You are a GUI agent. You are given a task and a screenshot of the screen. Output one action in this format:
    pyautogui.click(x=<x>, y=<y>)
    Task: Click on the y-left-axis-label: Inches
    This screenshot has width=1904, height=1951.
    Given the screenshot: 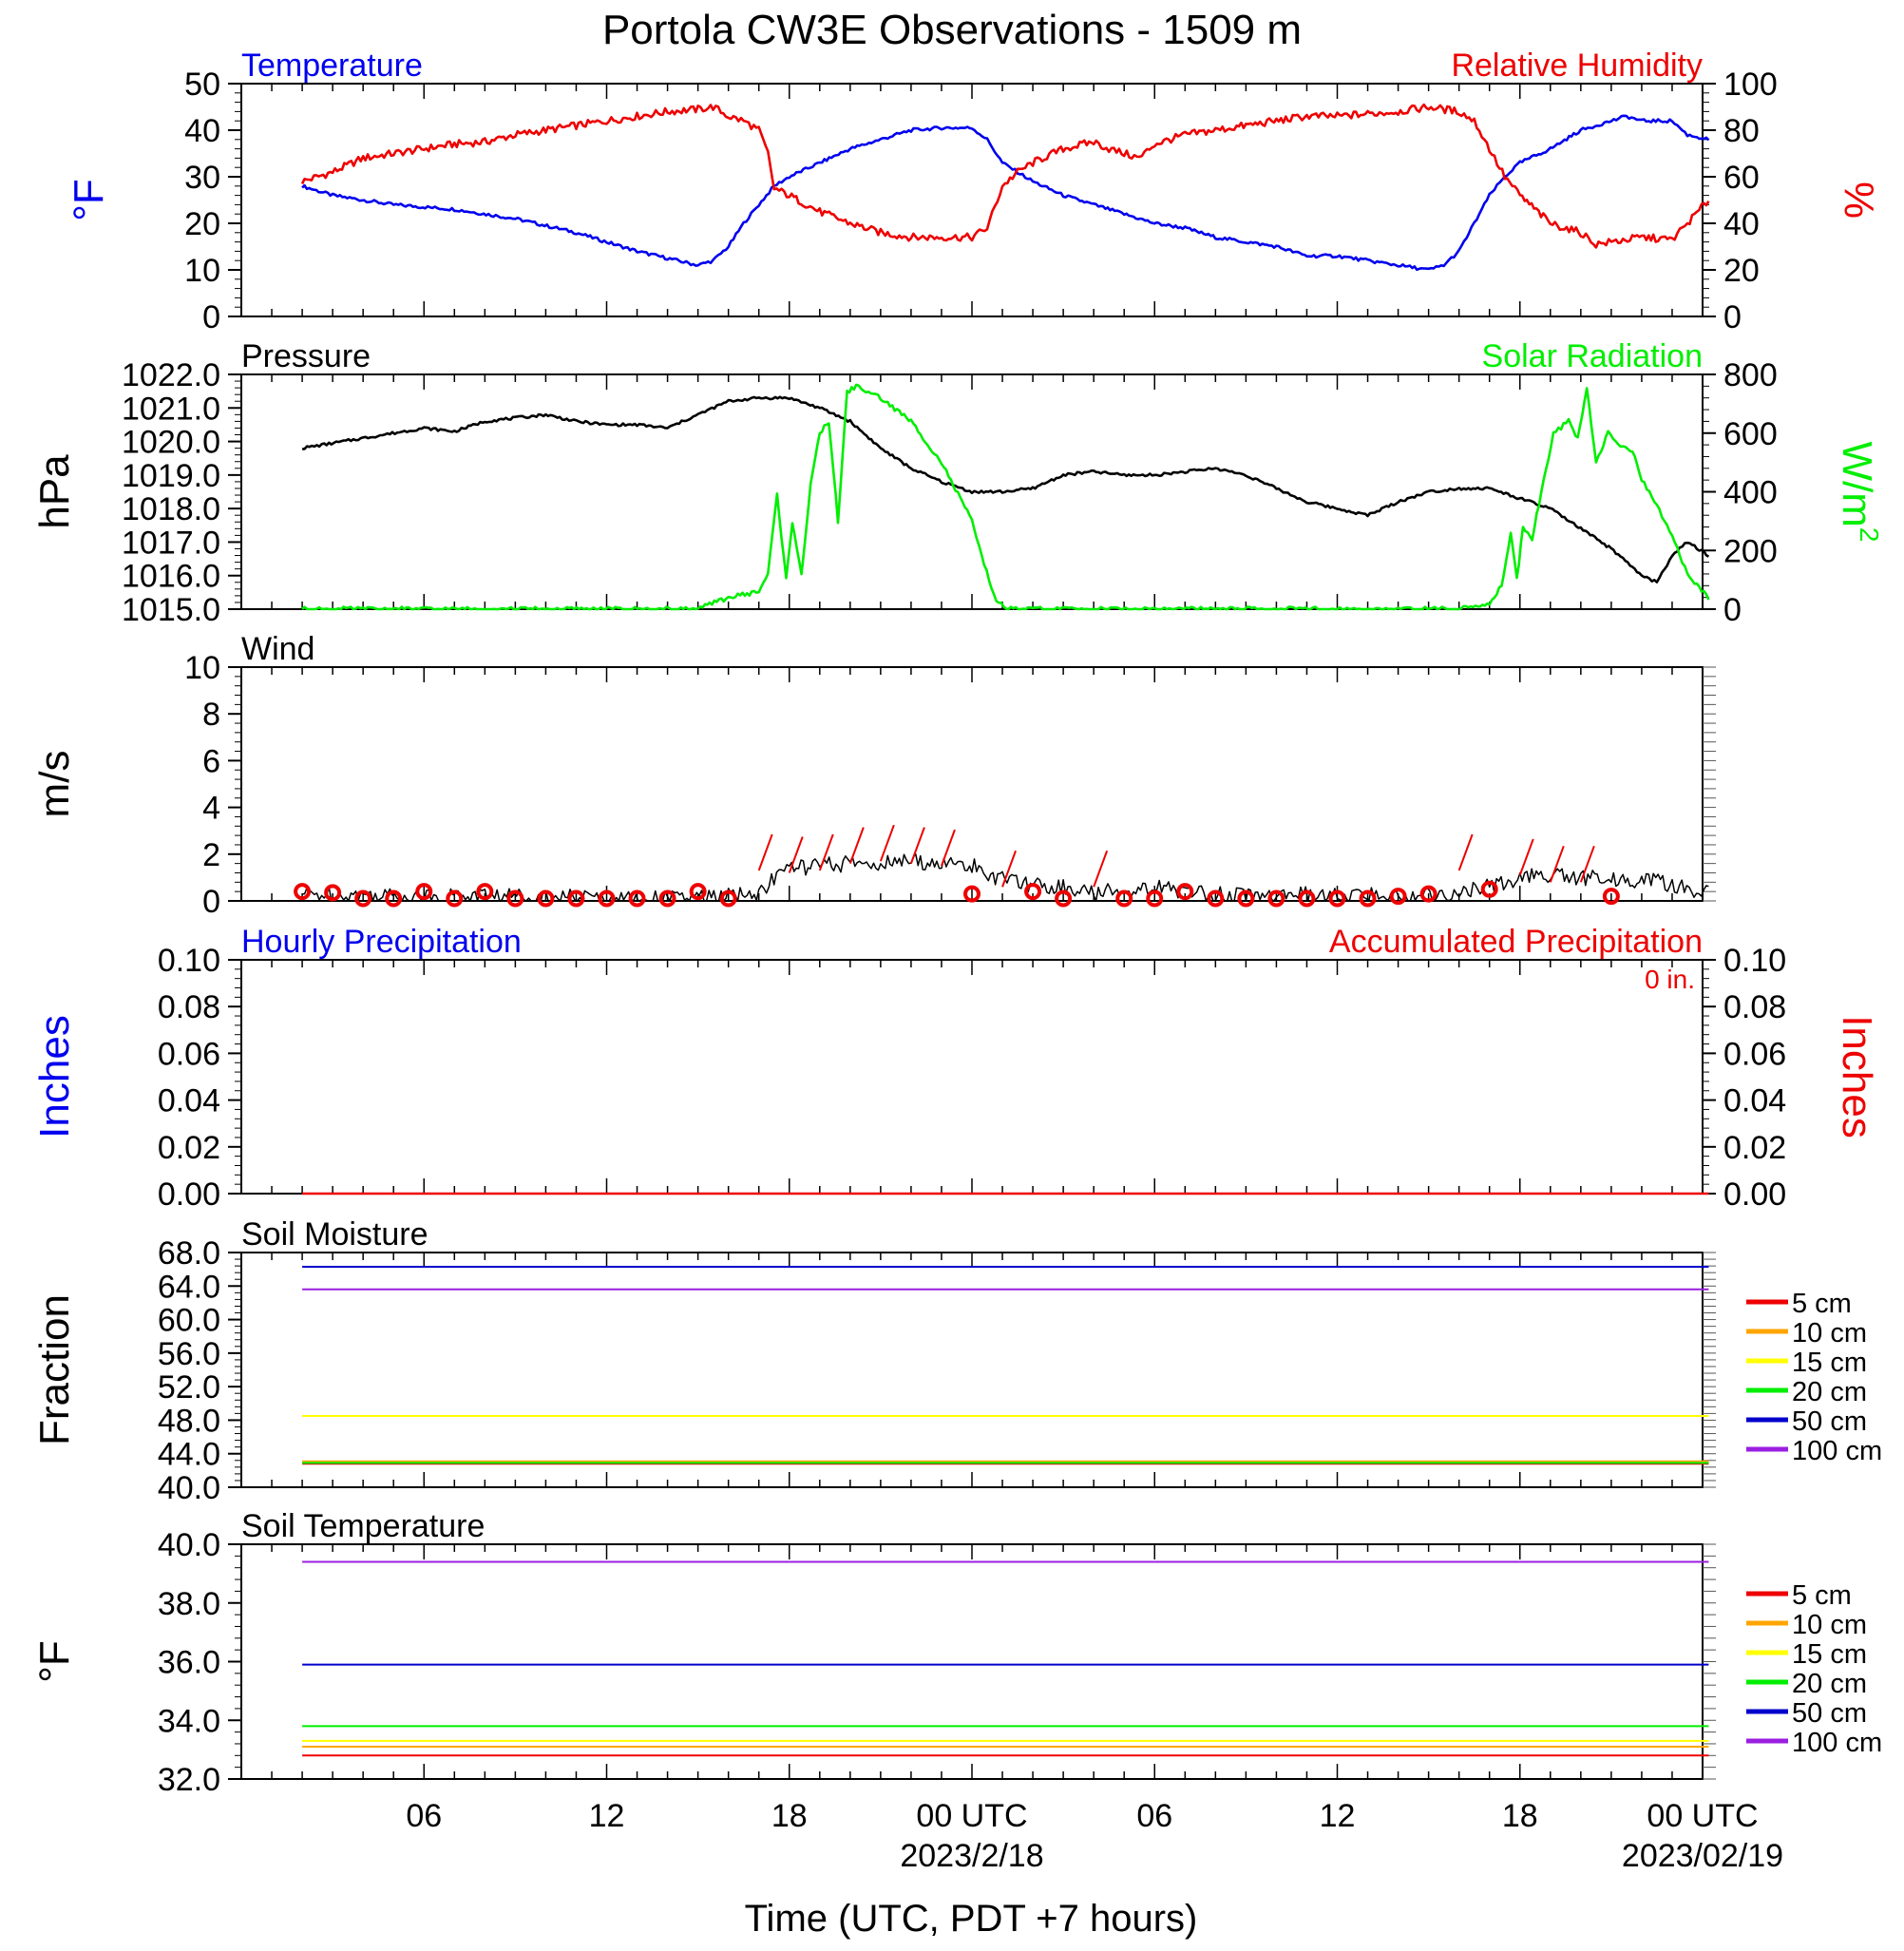 What is the action you would take?
    pyautogui.click(x=55, y=1077)
    